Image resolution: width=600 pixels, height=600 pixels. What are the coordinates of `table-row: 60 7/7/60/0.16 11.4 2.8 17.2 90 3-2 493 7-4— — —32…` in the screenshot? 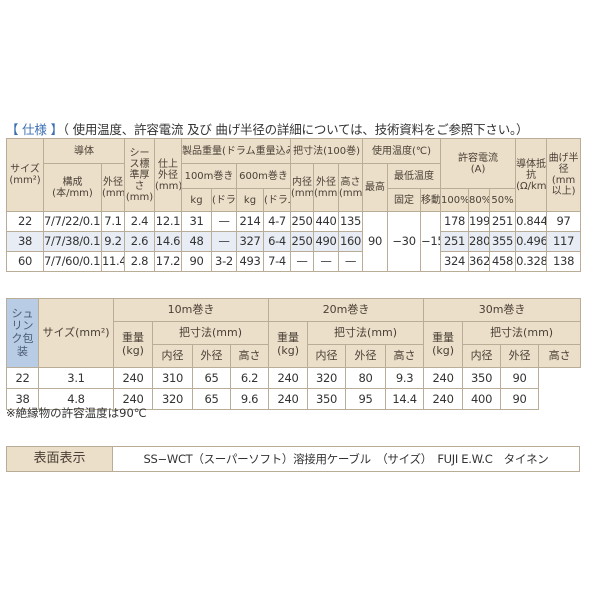 It's located at (294, 261).